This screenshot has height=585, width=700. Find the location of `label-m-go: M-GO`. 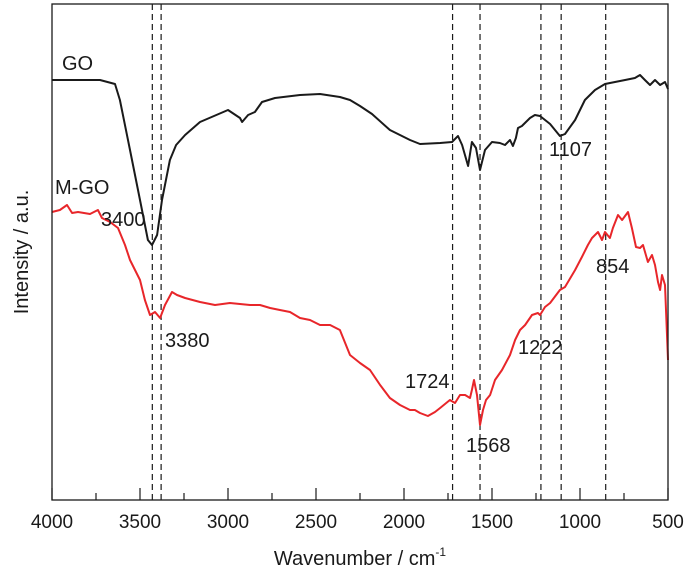

label-m-go: M-GO is located at coordinates (82, 188).